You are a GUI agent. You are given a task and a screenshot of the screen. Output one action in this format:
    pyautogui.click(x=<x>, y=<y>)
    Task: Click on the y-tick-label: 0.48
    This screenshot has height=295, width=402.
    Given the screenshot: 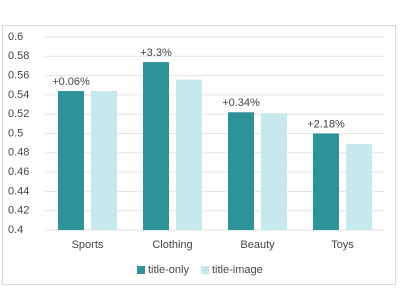 What is the action you would take?
    pyautogui.click(x=18, y=153)
    